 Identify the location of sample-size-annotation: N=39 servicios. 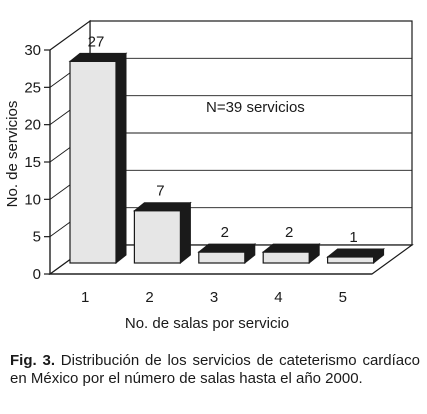
(255, 107).